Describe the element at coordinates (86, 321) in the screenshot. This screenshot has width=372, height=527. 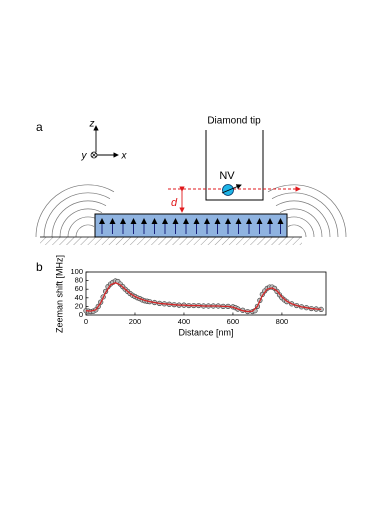
I see `x-tick-label: 0` at that location.